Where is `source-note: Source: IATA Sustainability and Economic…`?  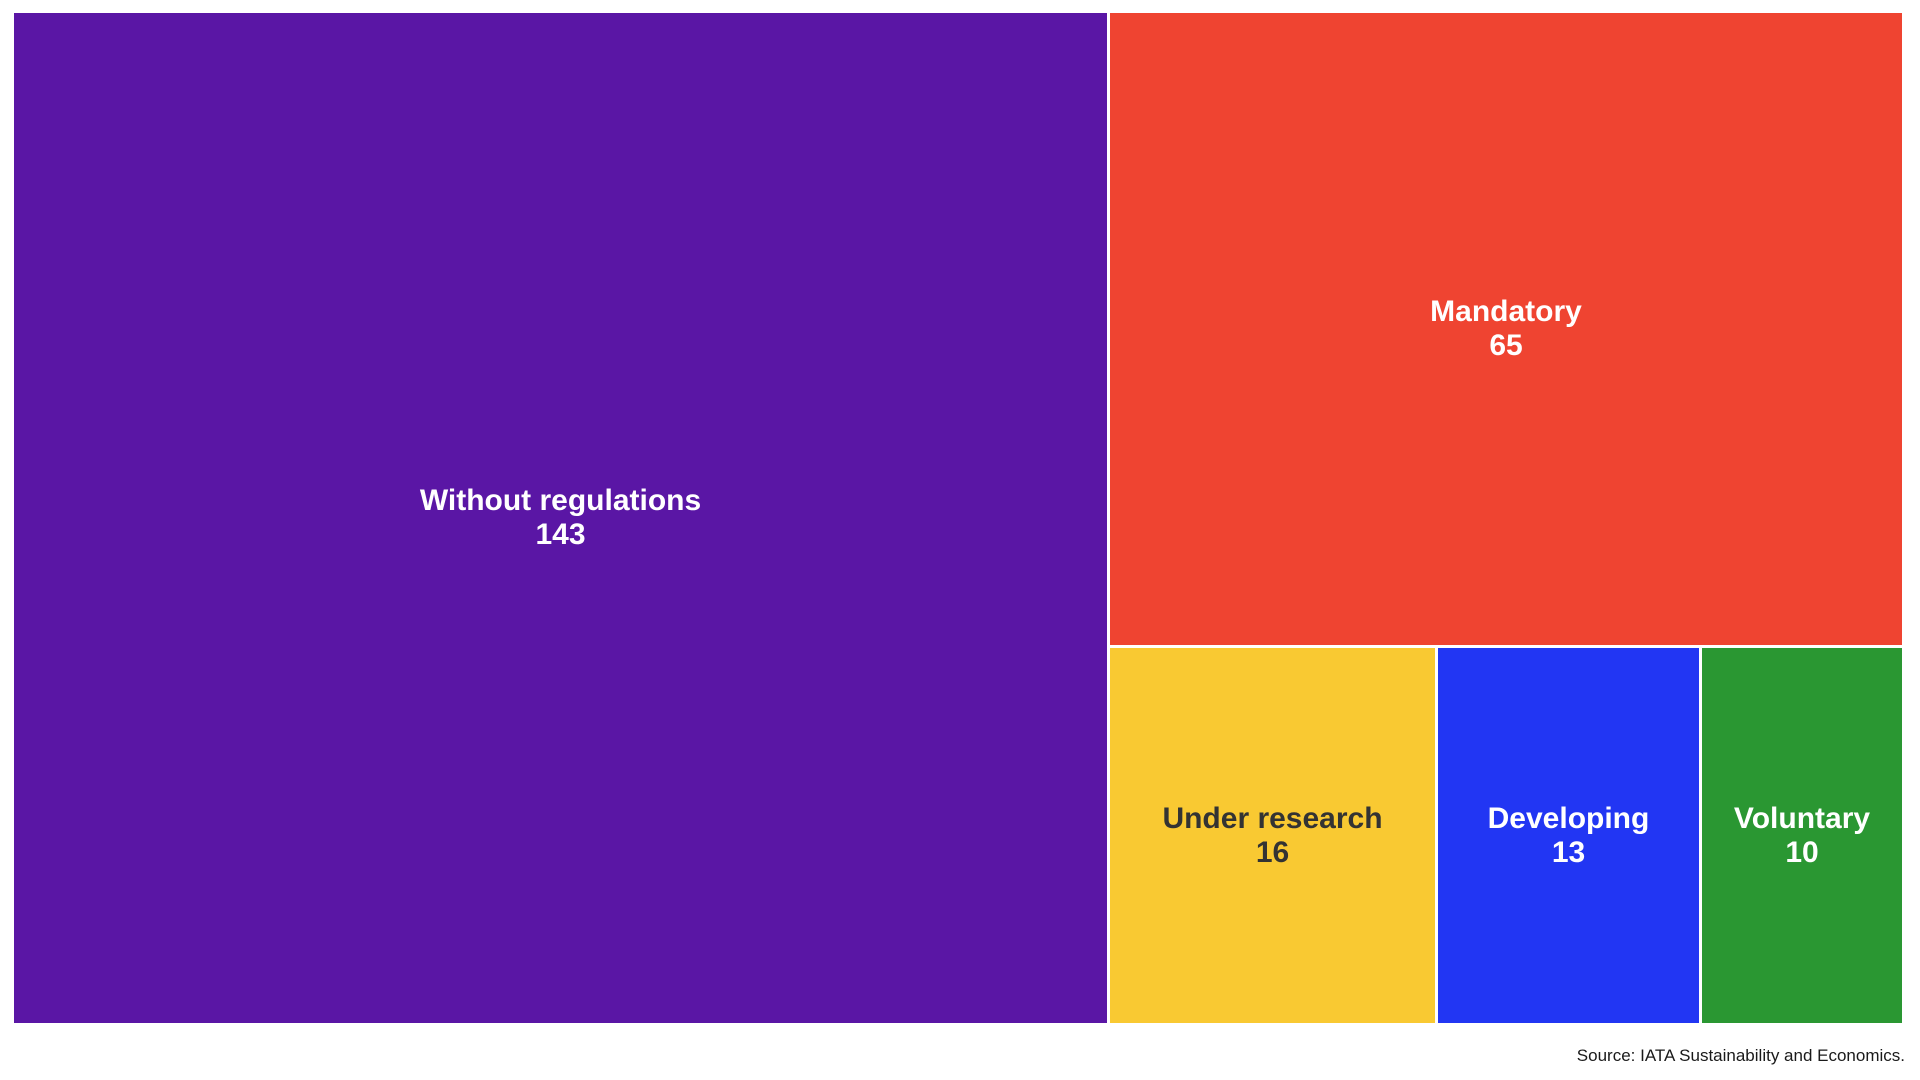 source-note: Source: IATA Sustainability and Economic… is located at coordinates (1740, 1055).